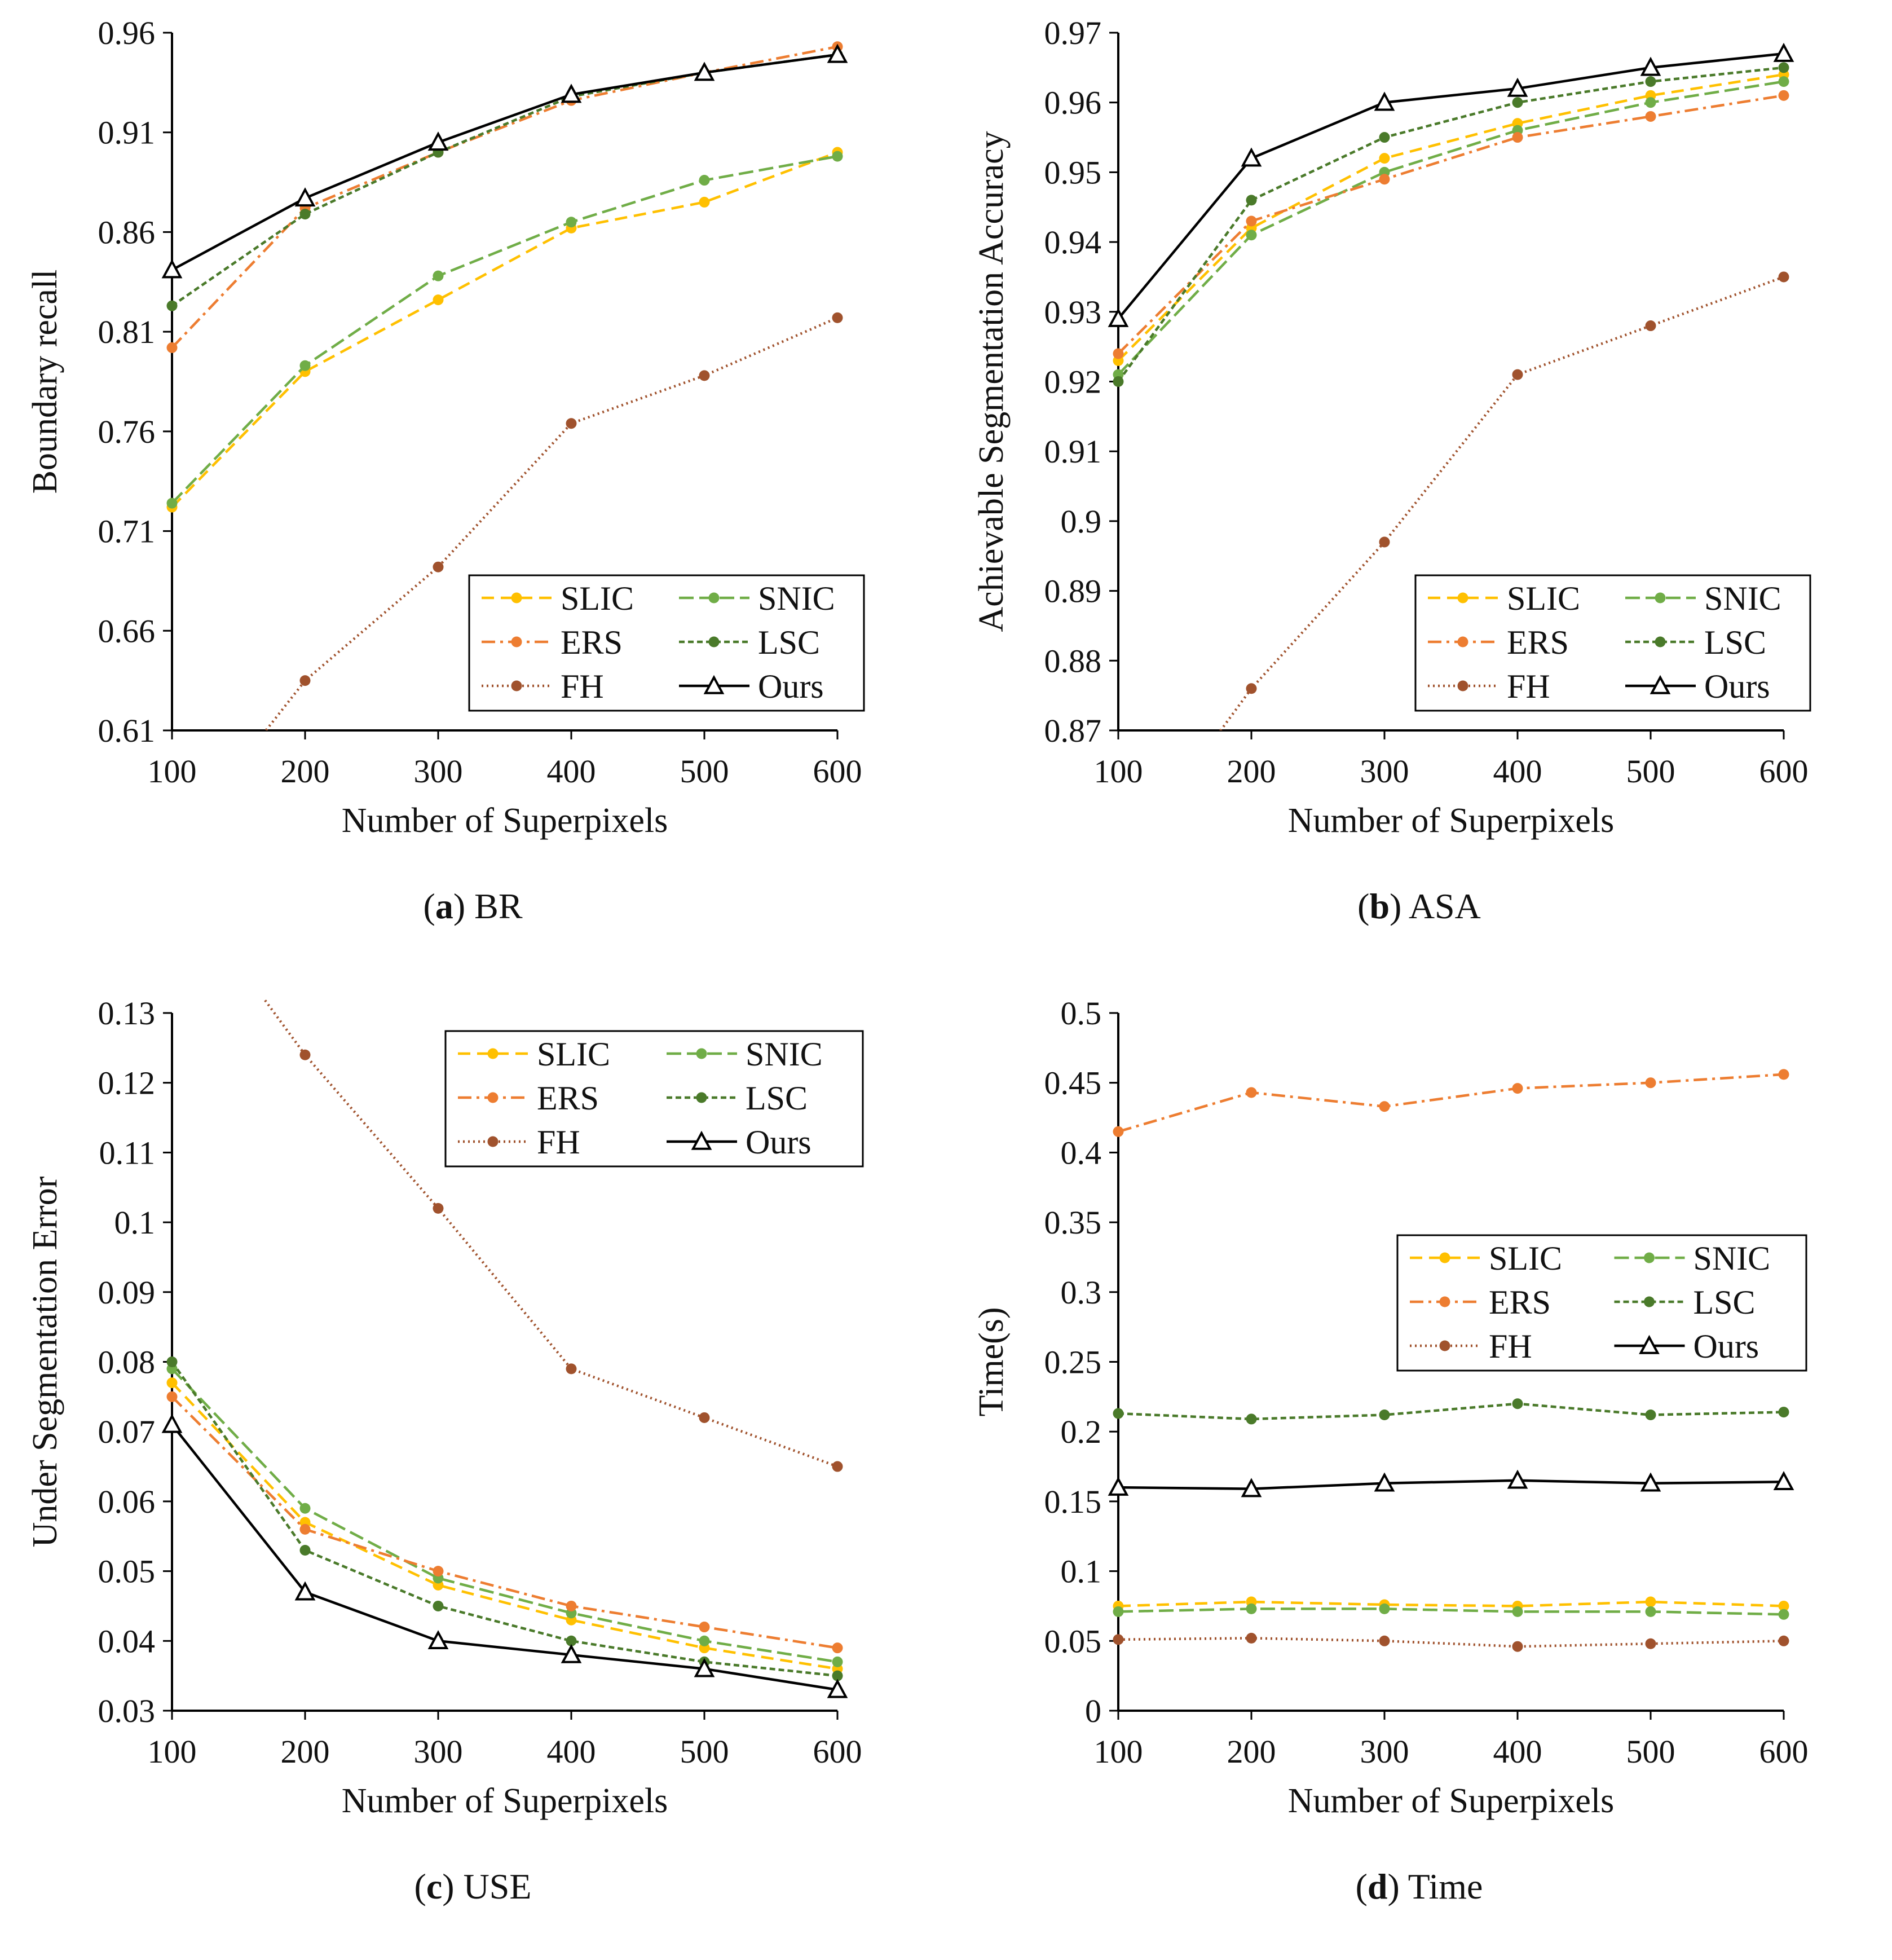 This screenshot has width=1892, height=1960. I want to click on y-tick-label: 0, so click(1093, 1711).